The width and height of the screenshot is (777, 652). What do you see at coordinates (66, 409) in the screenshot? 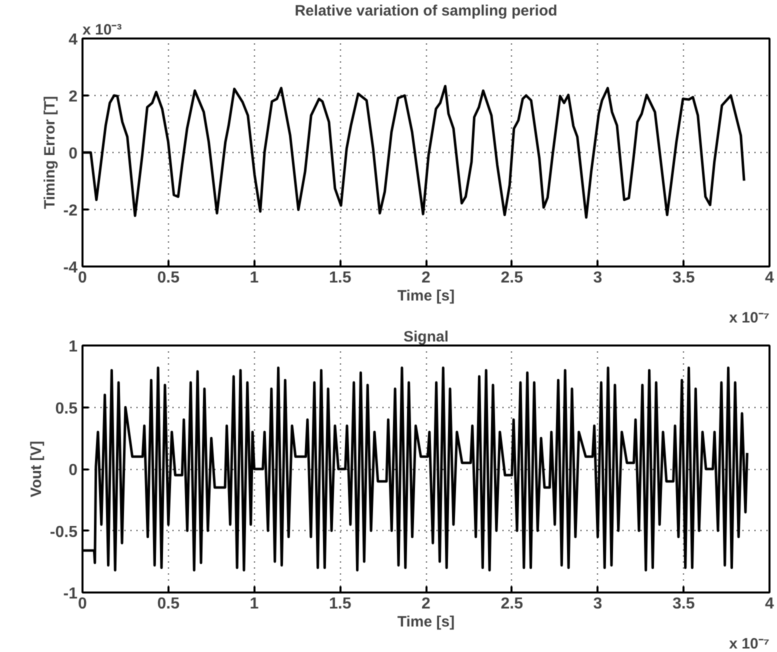
I see `y-tick-label: 0.5` at bounding box center [66, 409].